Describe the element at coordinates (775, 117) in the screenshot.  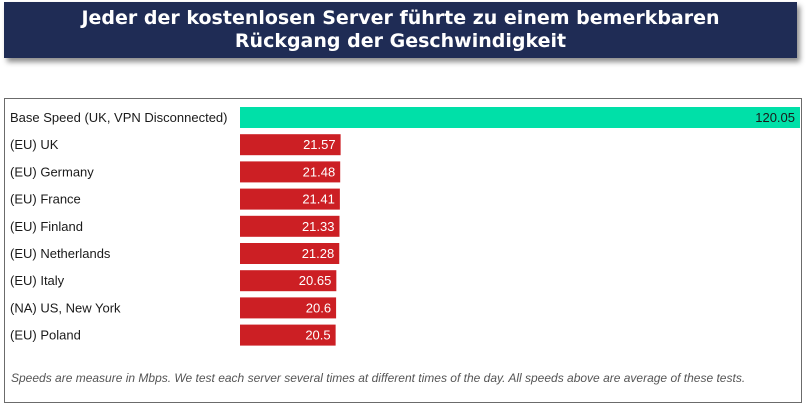
I see `bar-value-label: 120.05` at that location.